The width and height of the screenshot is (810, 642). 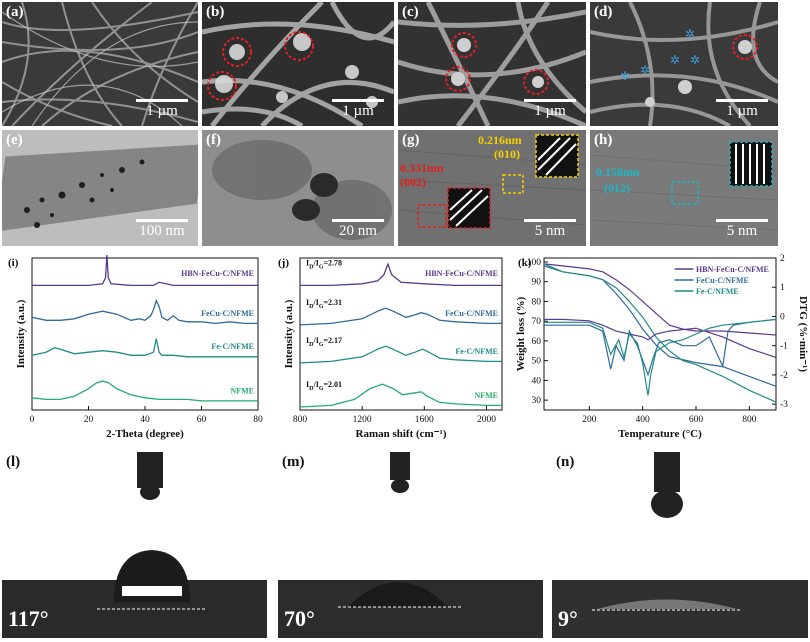 I want to click on scale-bar: 20 nm, so click(x=358, y=229).